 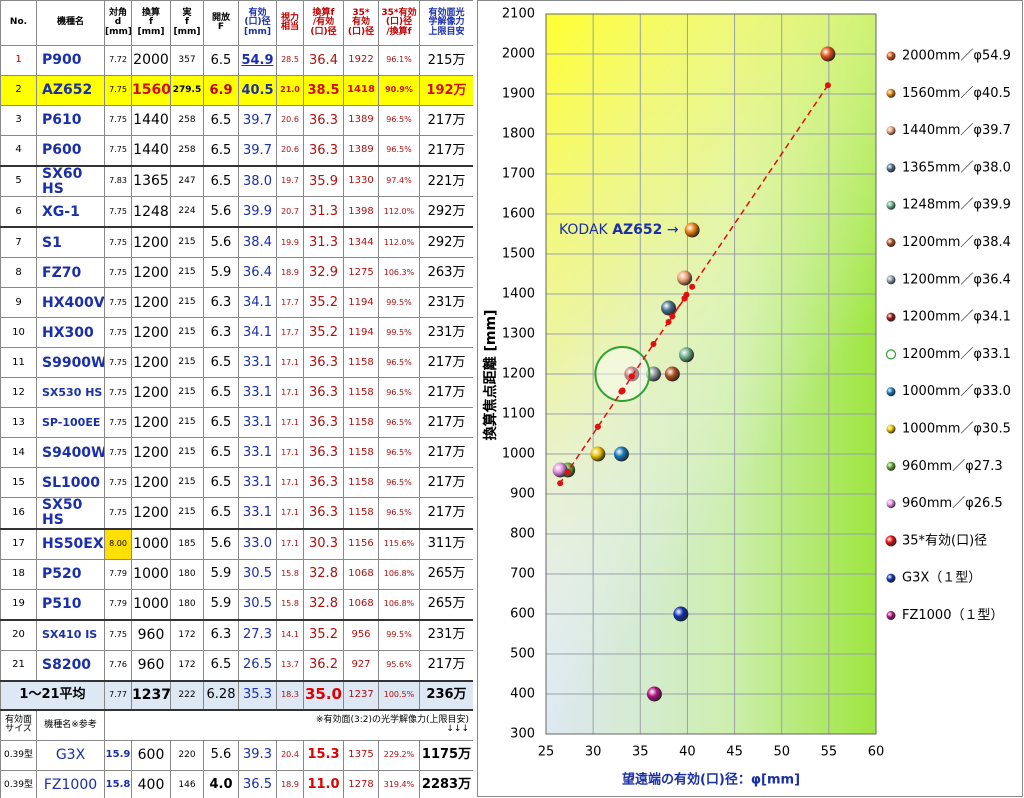 What do you see at coordinates (257, 755) in the screenshot?
I see `table-cell: 39.3` at bounding box center [257, 755].